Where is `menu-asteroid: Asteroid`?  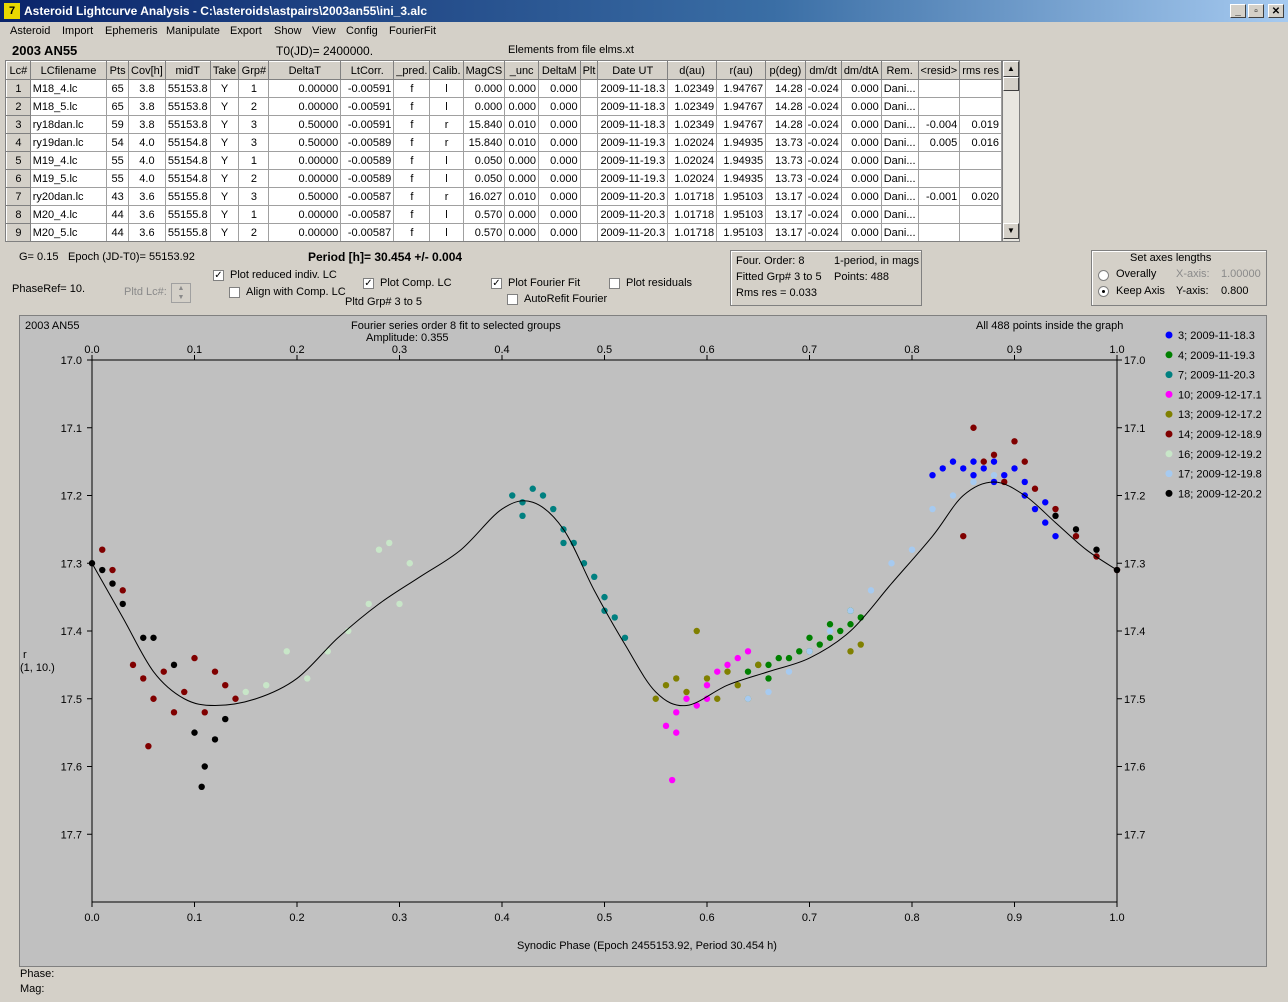 menu-asteroid: Asteroid is located at coordinates (30, 31).